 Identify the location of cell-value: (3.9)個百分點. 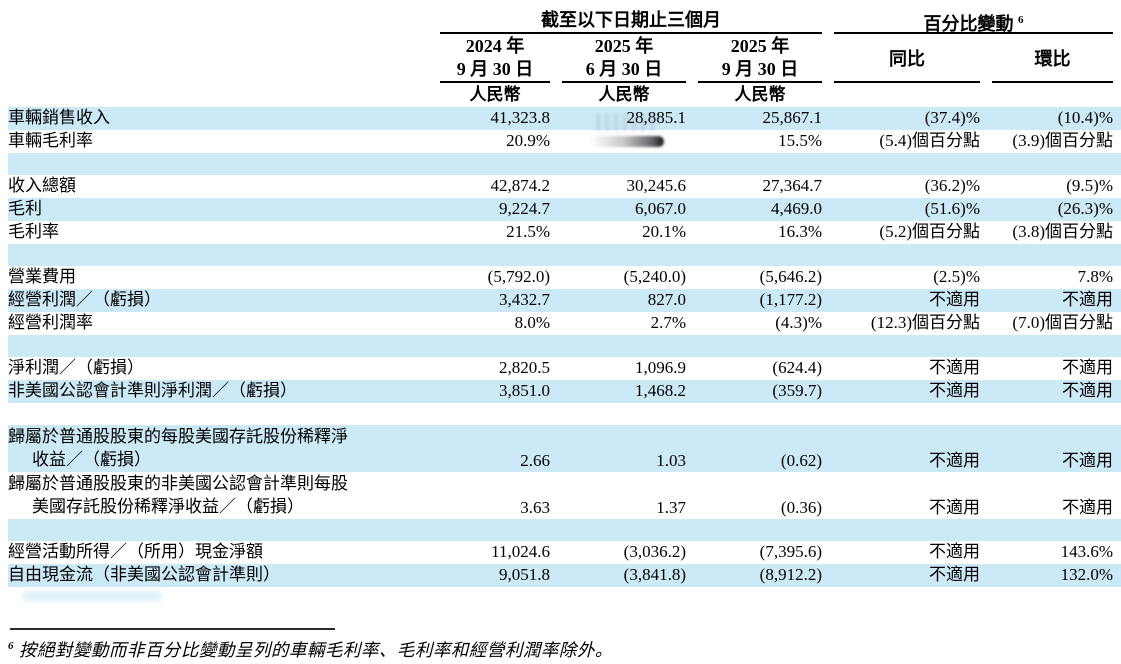
(1062, 140).